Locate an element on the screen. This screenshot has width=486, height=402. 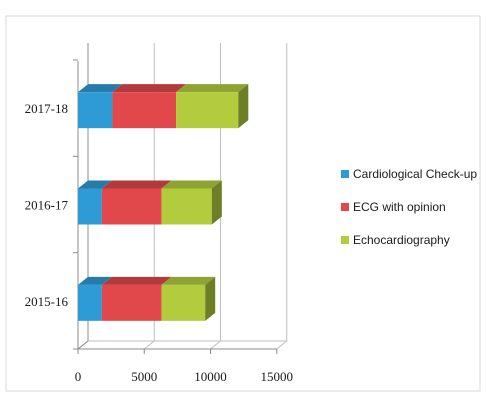
y-tick-label: 2015-16 is located at coordinates (47, 301).